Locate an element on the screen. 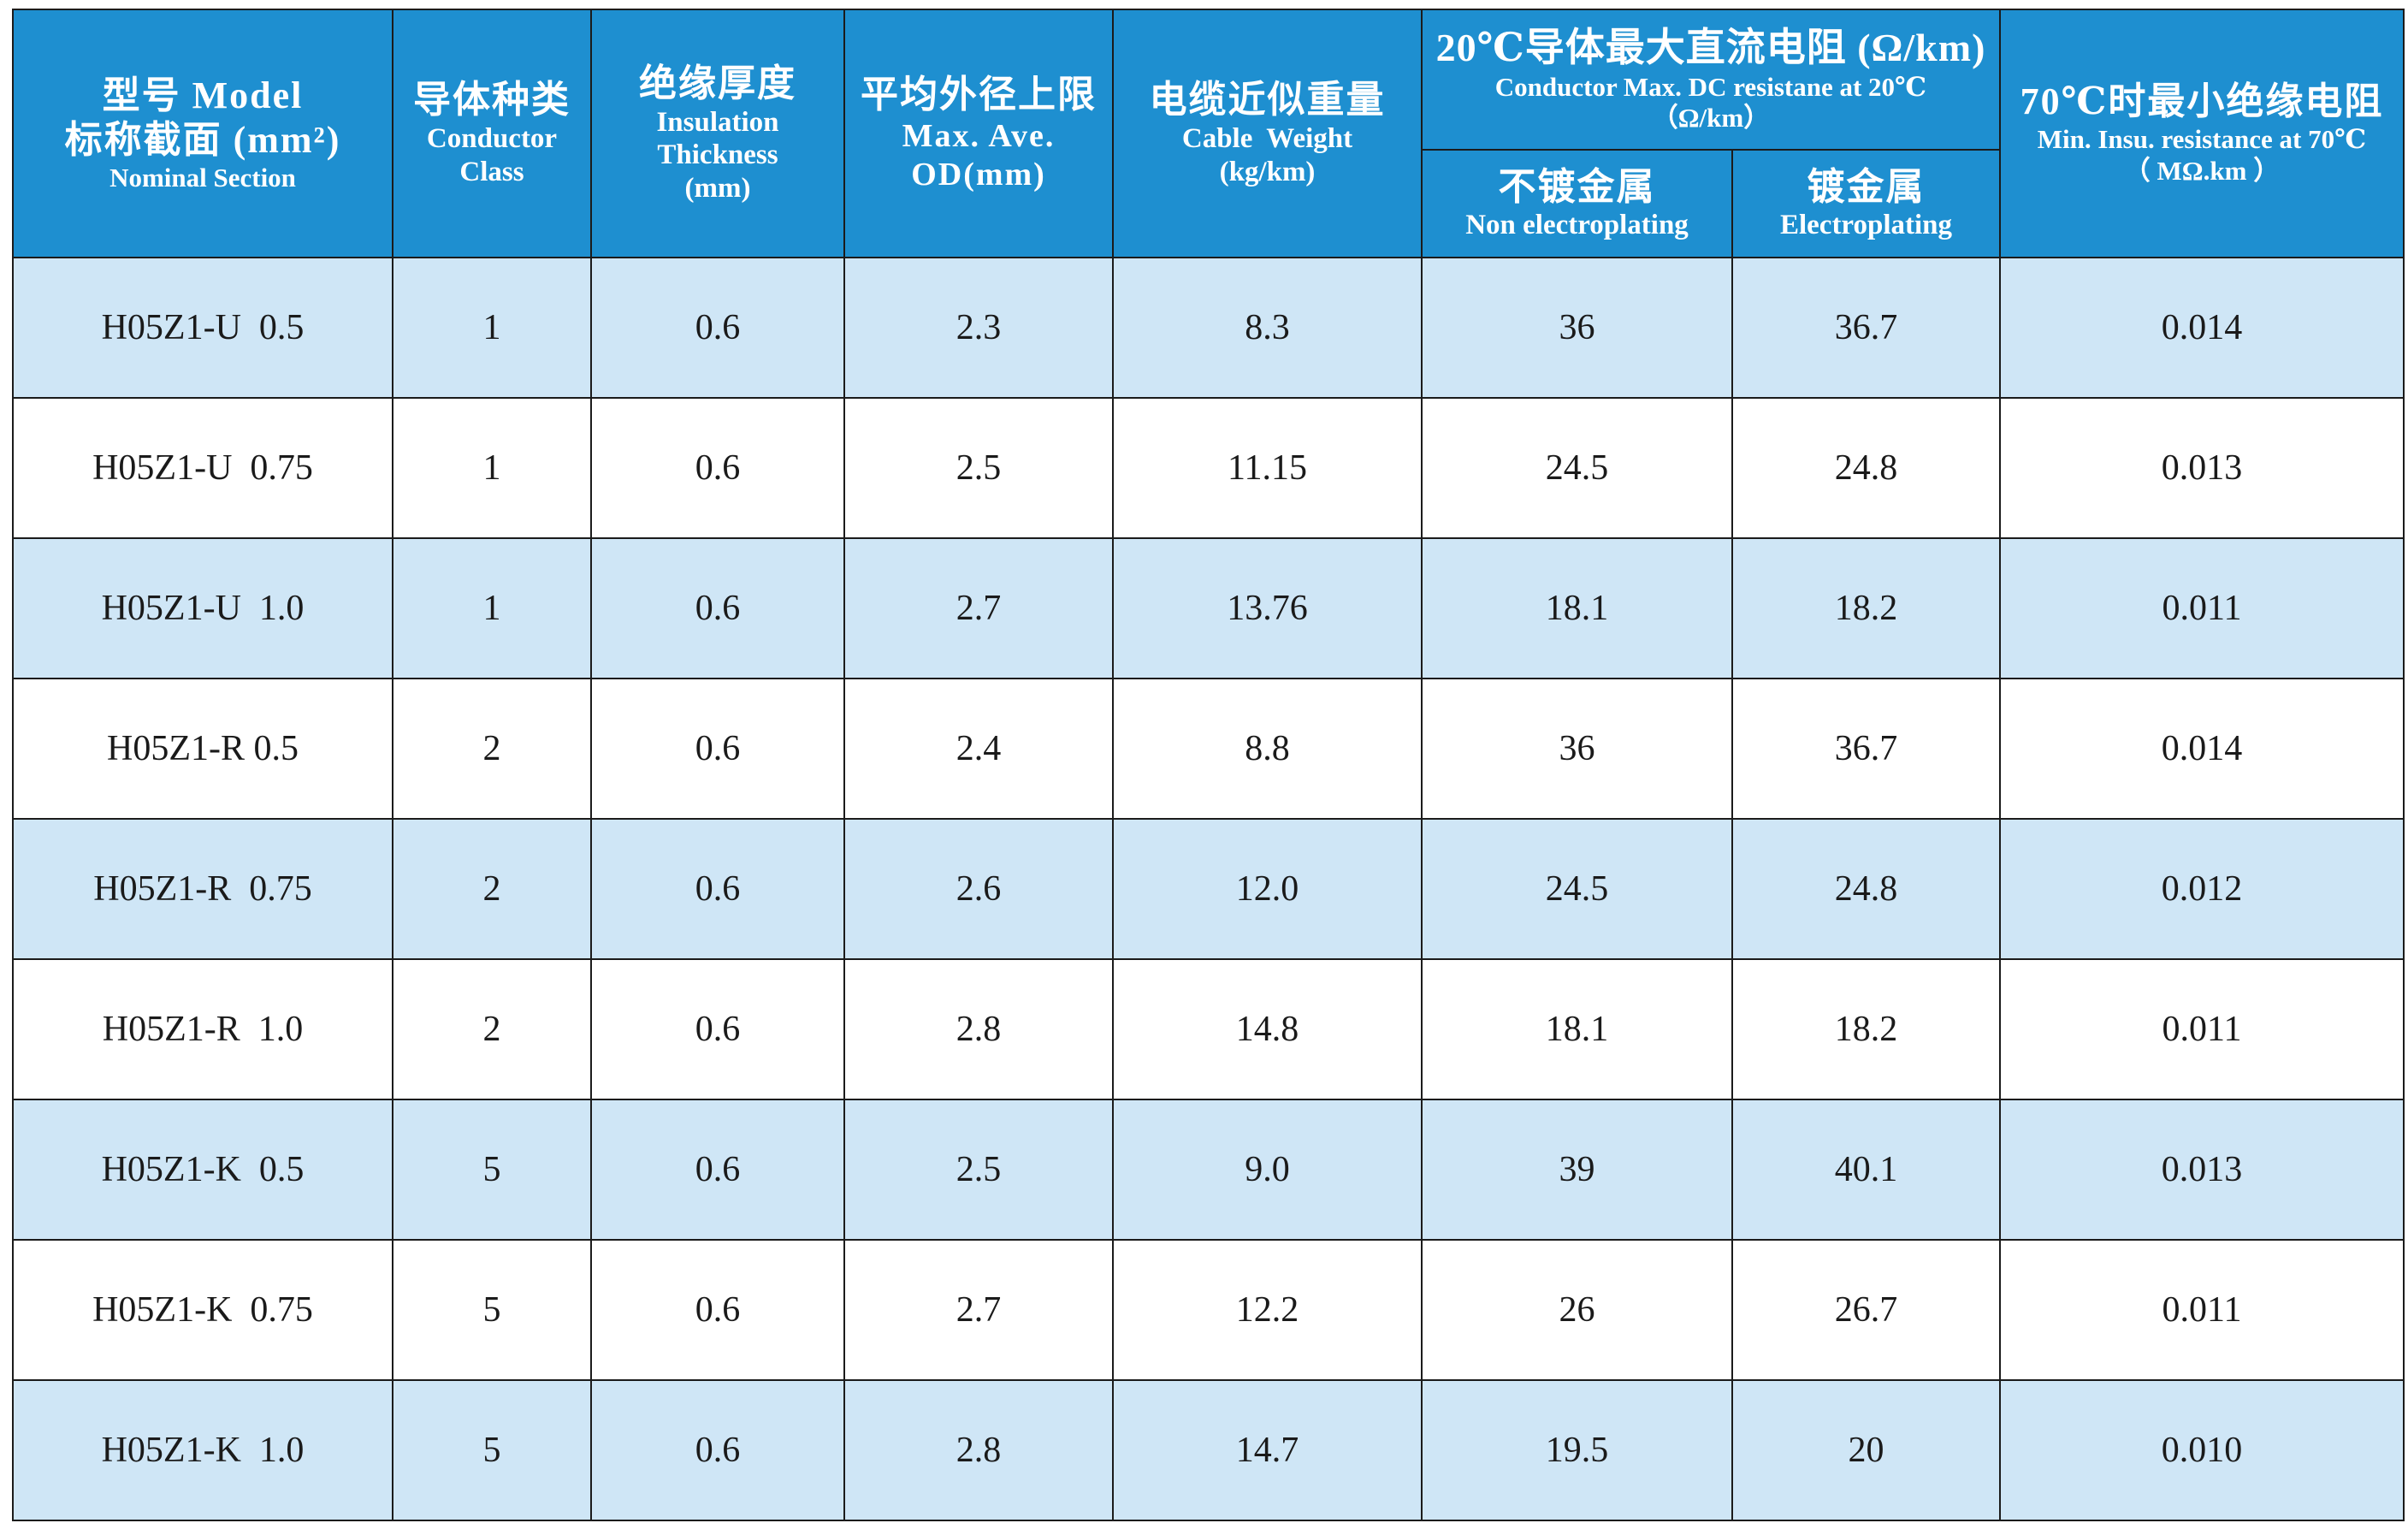 The height and width of the screenshot is (1529, 2408). header-non-plating-en: Non electroplating is located at coordinates (1577, 225).